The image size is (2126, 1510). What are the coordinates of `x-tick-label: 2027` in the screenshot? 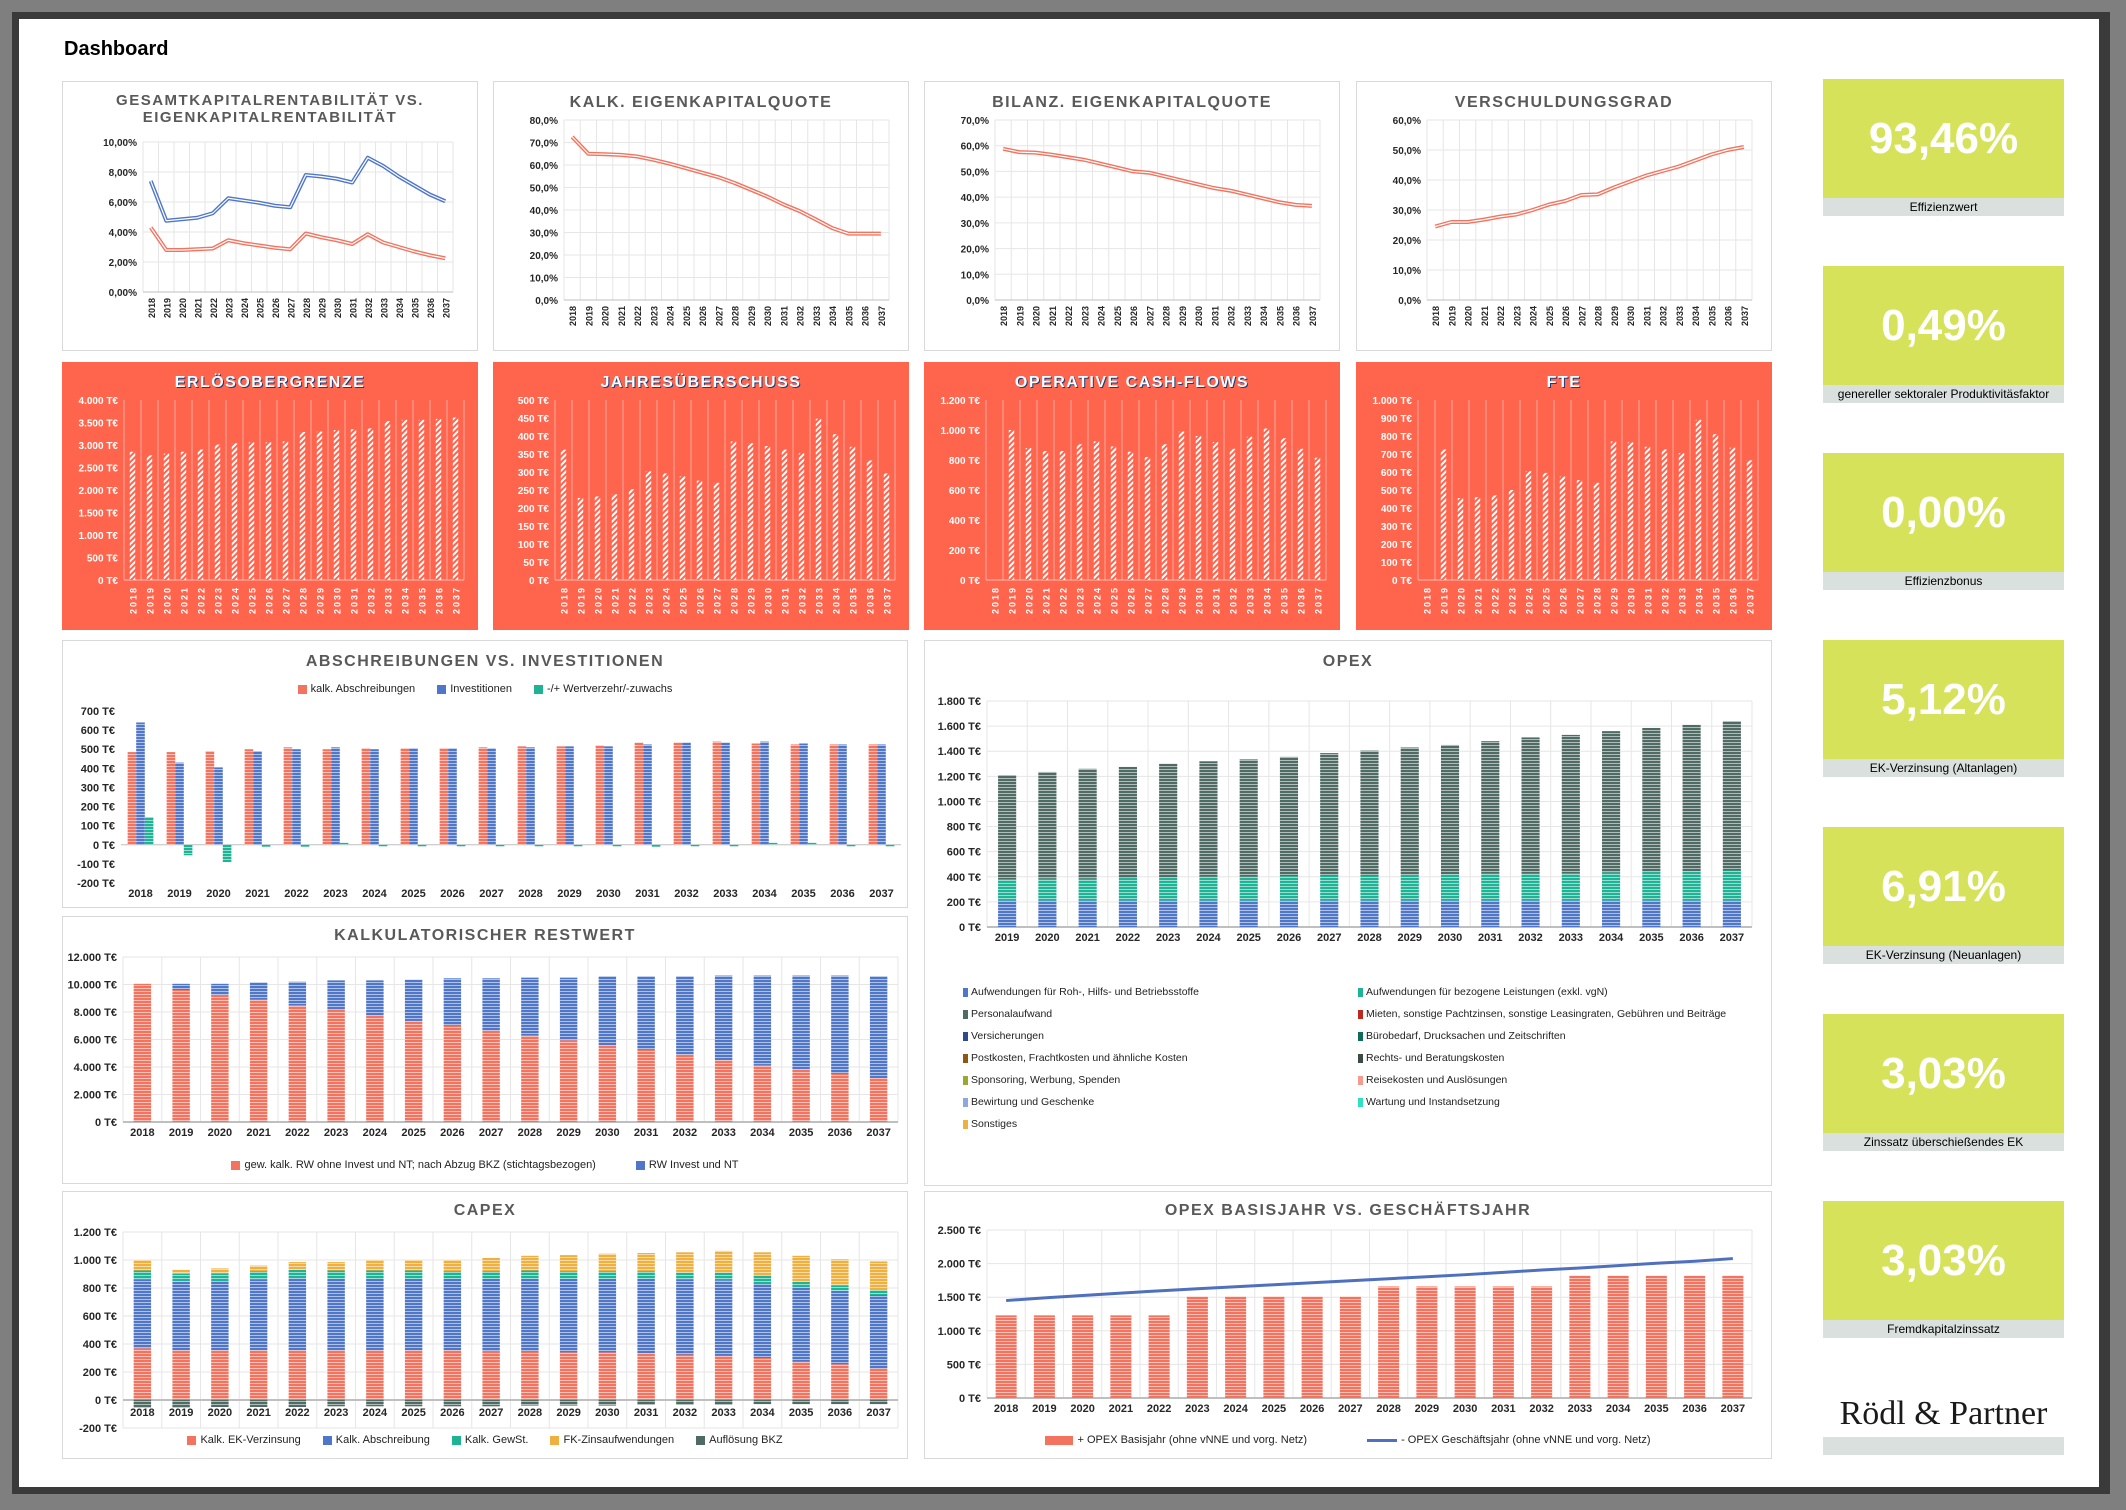 It's located at (1581, 600).